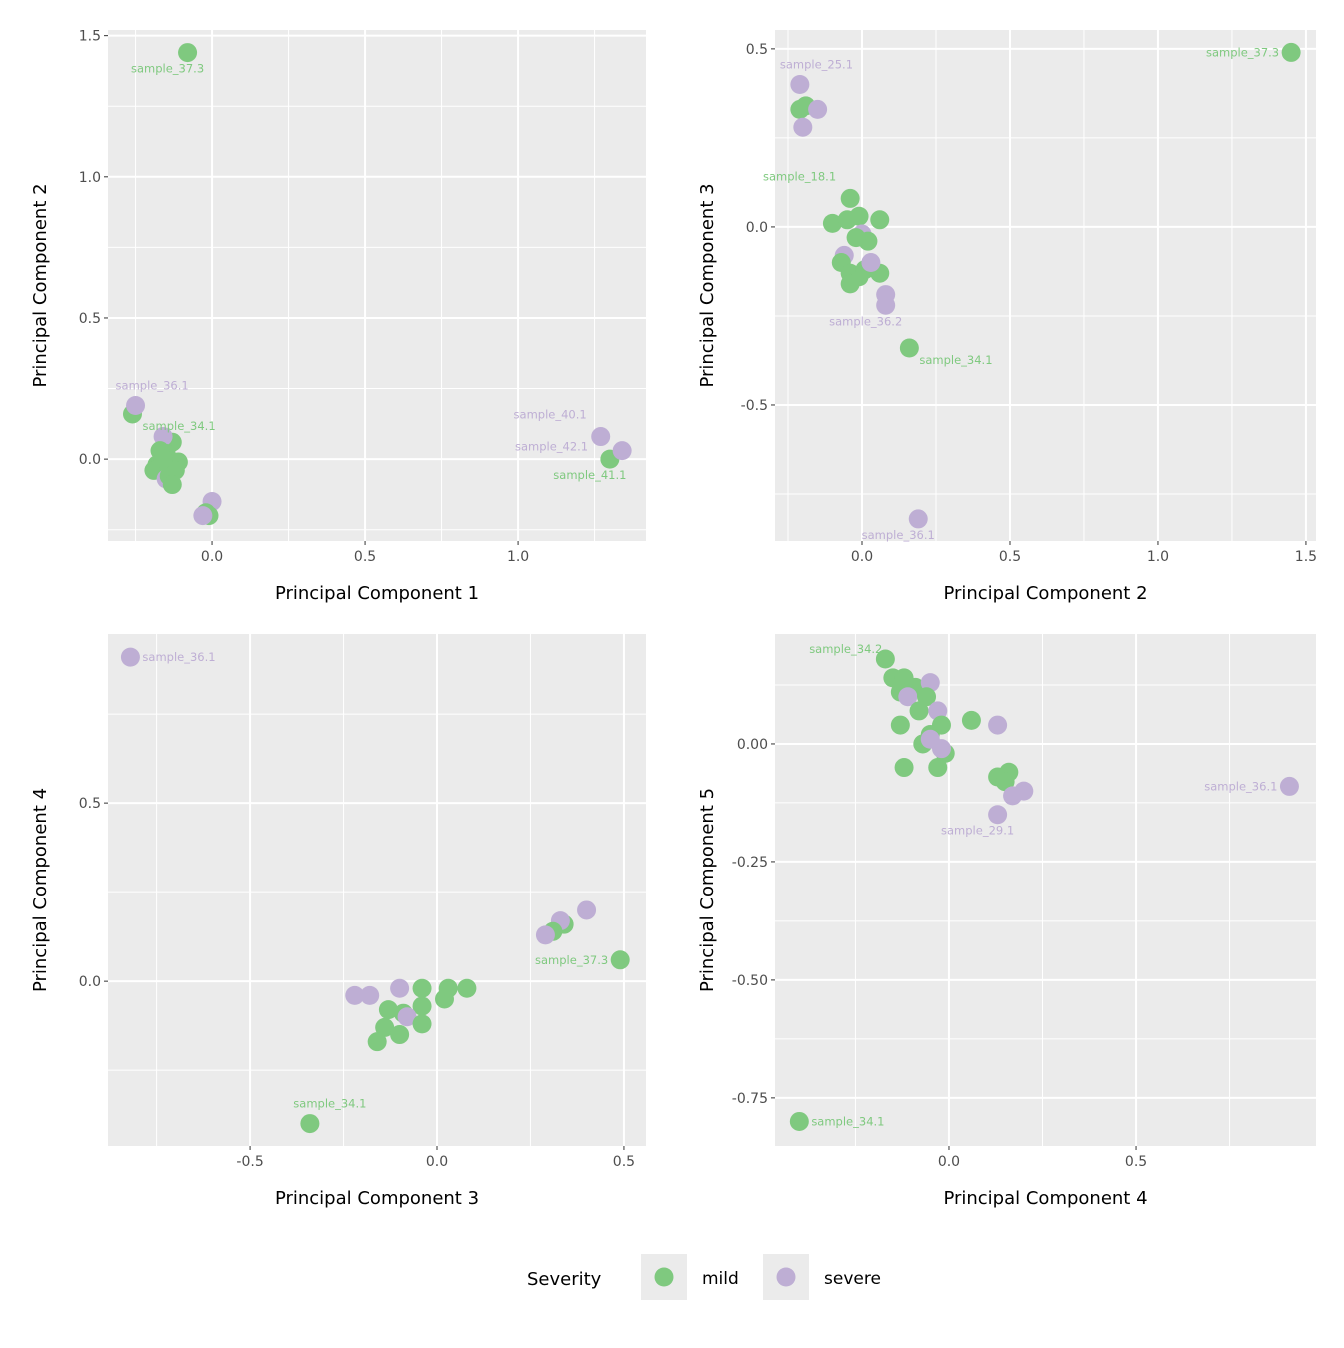 Image resolution: width=1344 pixels, height=1348 pixels. What do you see at coordinates (816, 64) in the screenshot?
I see `point-label: sample_25.1` at bounding box center [816, 64].